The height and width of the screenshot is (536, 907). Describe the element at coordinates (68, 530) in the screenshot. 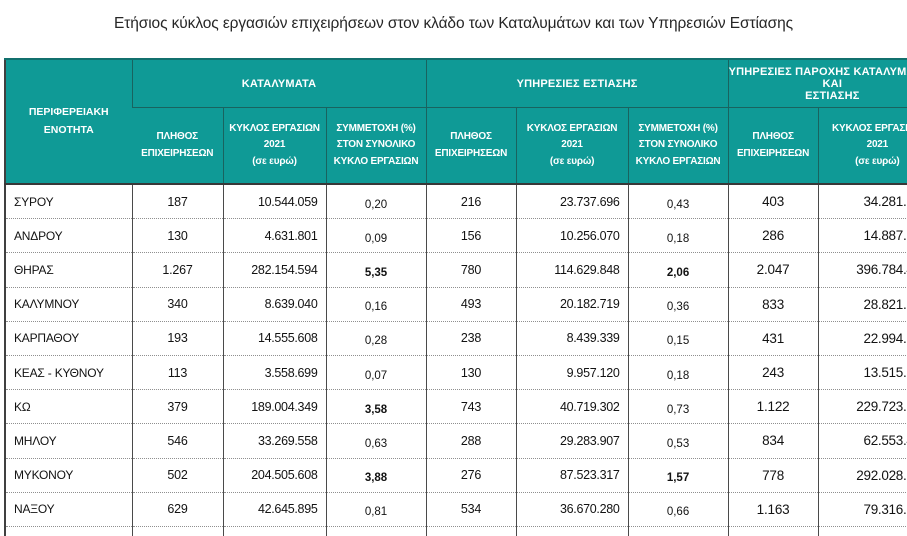

I see `region-cell: ΠΑΡΟΥ` at that location.